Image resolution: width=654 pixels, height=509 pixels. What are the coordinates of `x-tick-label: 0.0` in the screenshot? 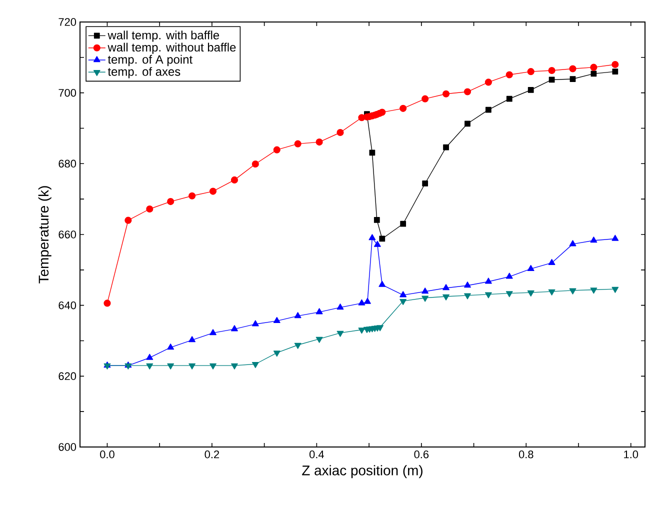 It's located at (107, 454).